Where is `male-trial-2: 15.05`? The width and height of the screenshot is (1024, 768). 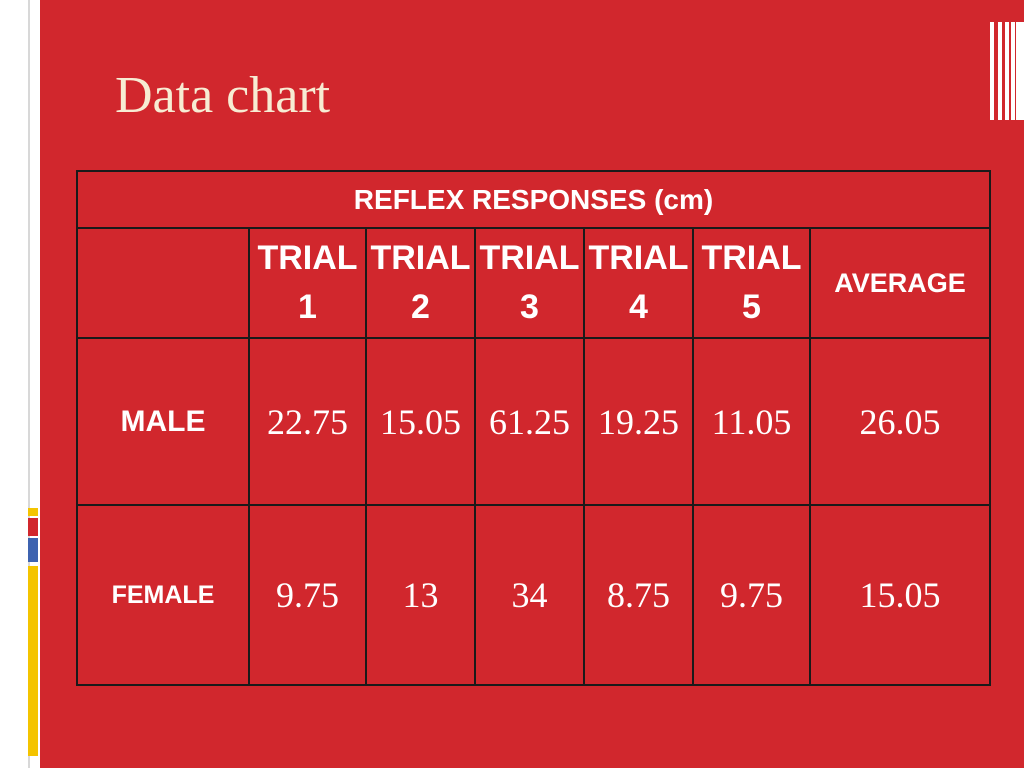 male-trial-2: 15.05 is located at coordinates (420, 421).